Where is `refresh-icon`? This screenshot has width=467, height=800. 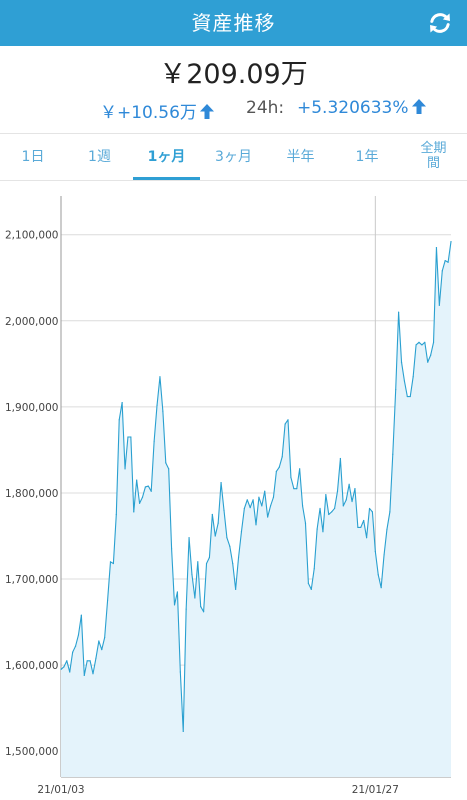
refresh-icon is located at coordinates (440, 23).